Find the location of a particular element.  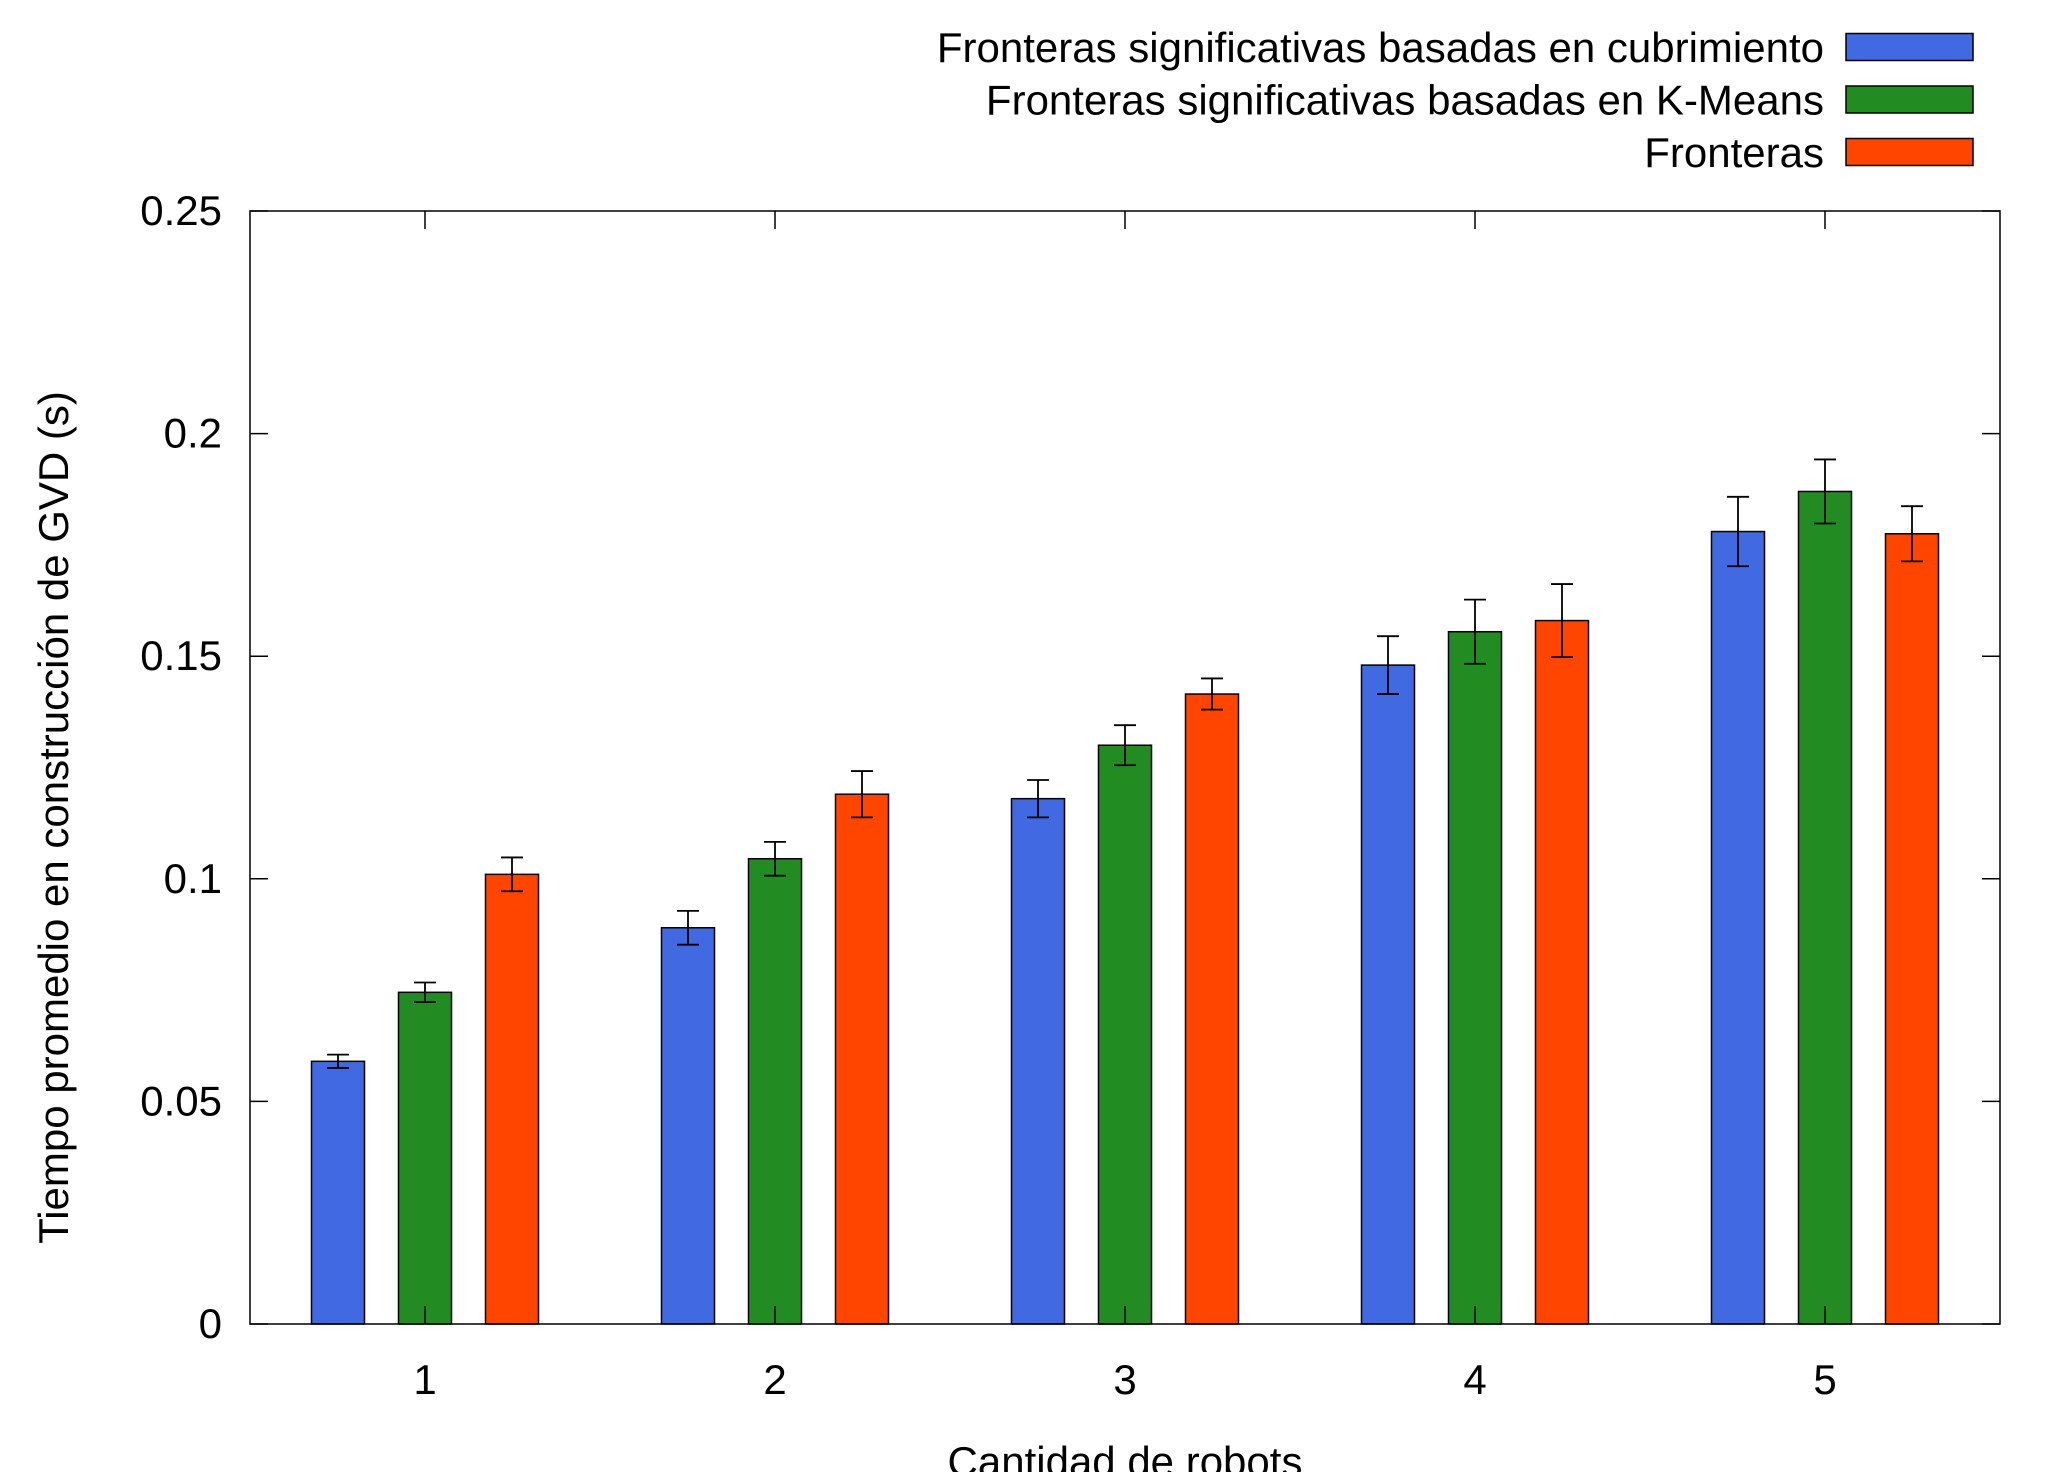

y-tick-label: 0.1 is located at coordinates (193, 878).